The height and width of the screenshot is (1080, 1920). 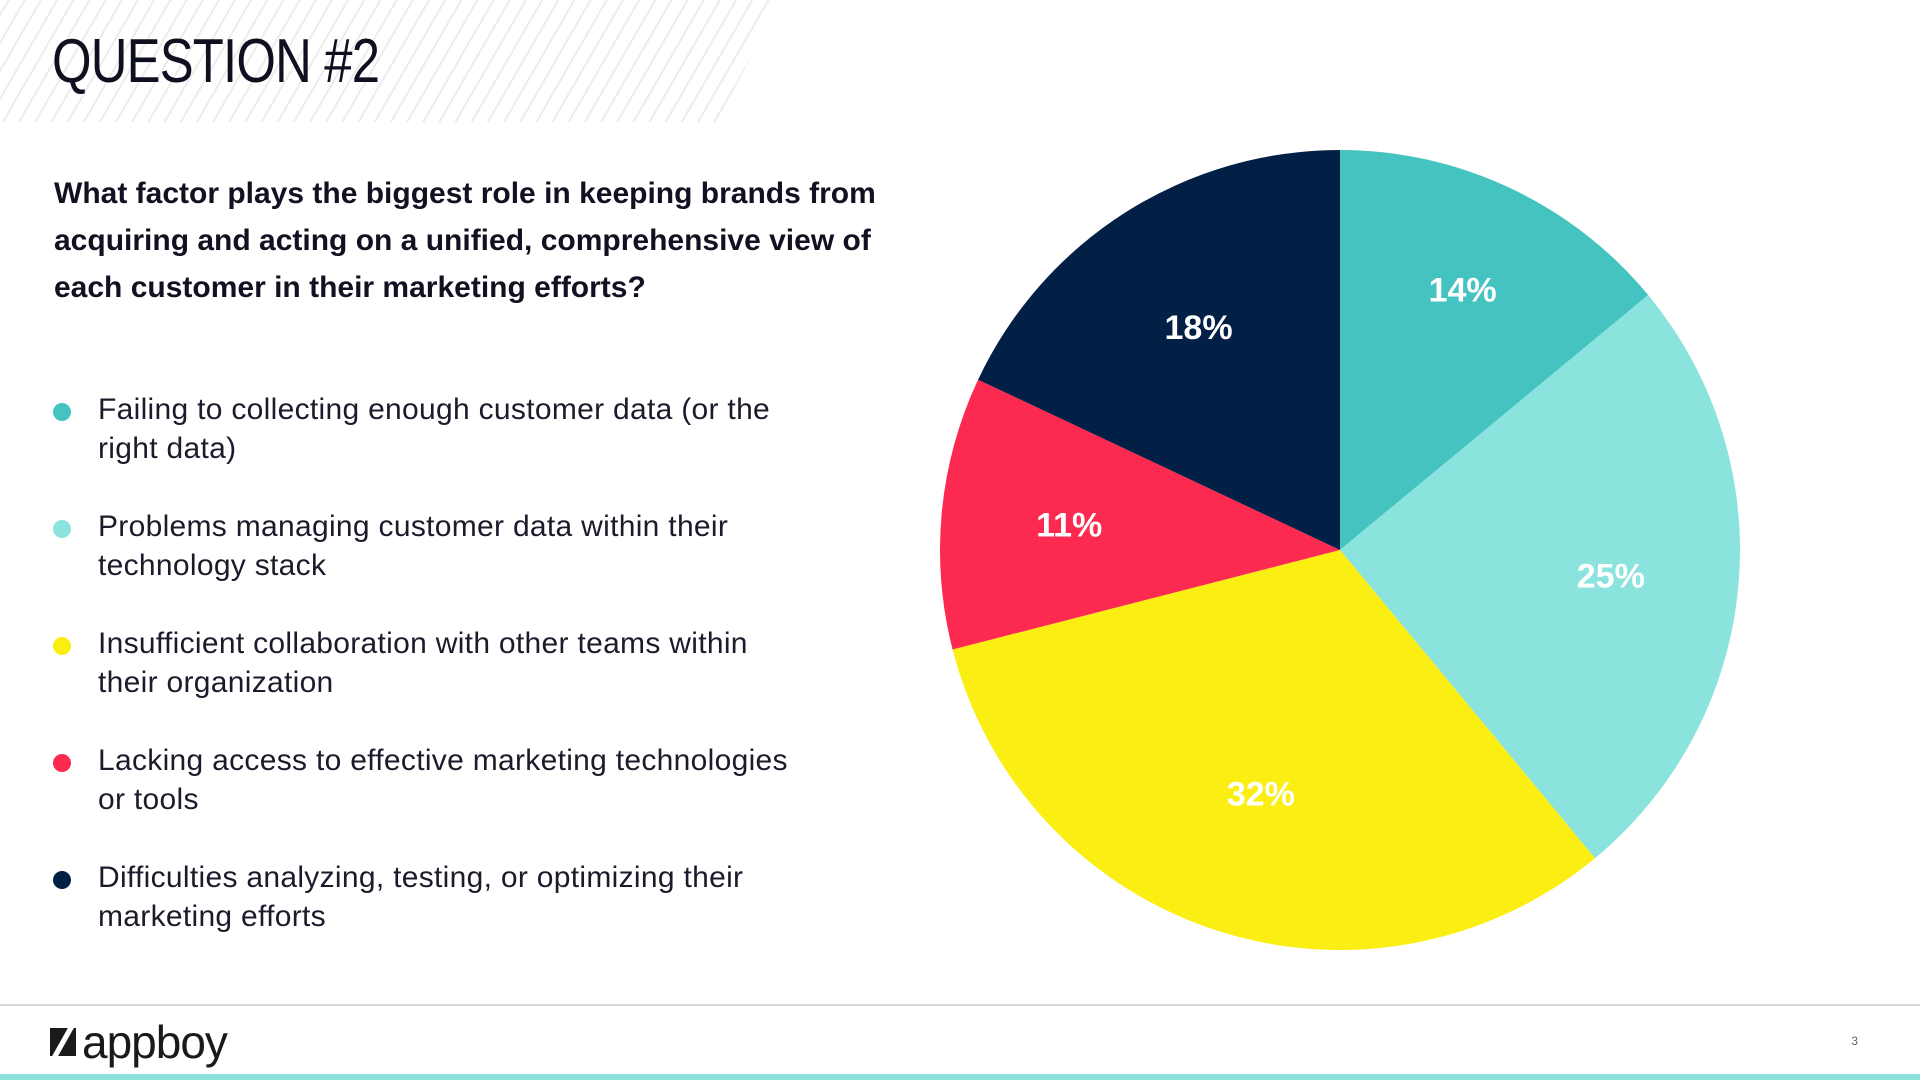 I want to click on appboy-logo: appboy, so click(x=139, y=1042).